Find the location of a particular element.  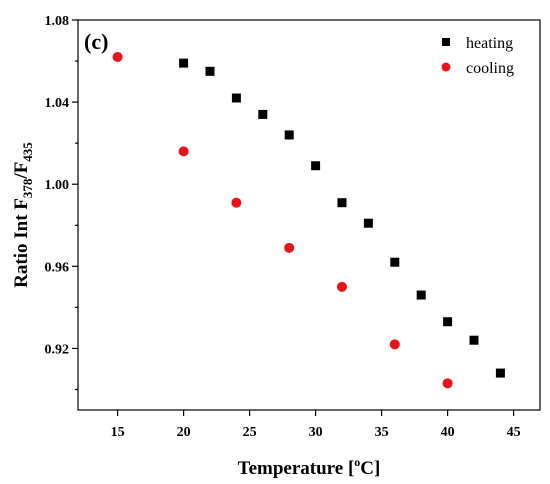

y-axis-title: Ratio Int F378/F435 is located at coordinates (23, 215).